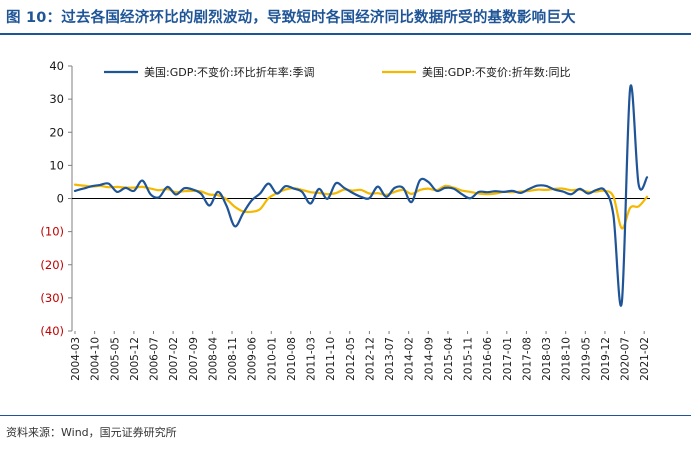 The height and width of the screenshot is (452, 691). Describe the element at coordinates (370, 359) in the screenshot. I see `x-tick-label: 2012-12` at that location.